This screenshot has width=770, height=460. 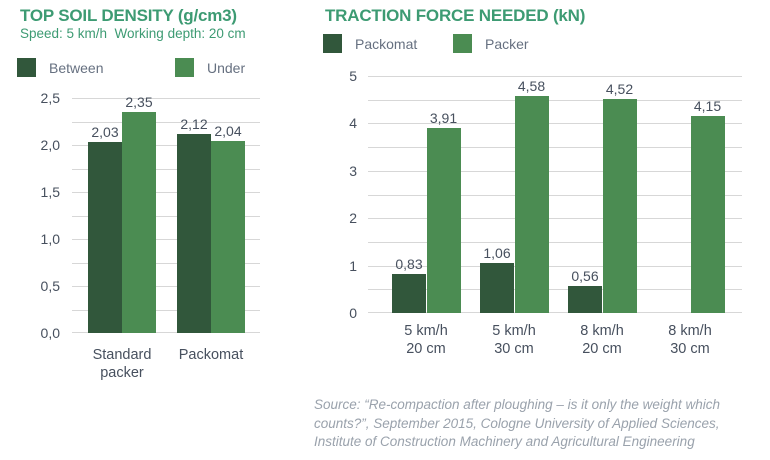 What do you see at coordinates (155, 68) in the screenshot?
I see `legend: Between Under` at bounding box center [155, 68].